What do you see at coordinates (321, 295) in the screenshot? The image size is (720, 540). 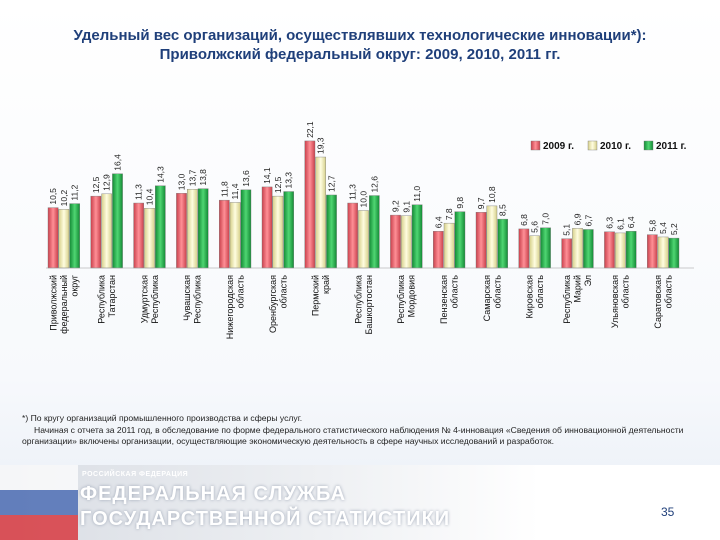 I see `category-label: Пермскийкрай` at bounding box center [321, 295].